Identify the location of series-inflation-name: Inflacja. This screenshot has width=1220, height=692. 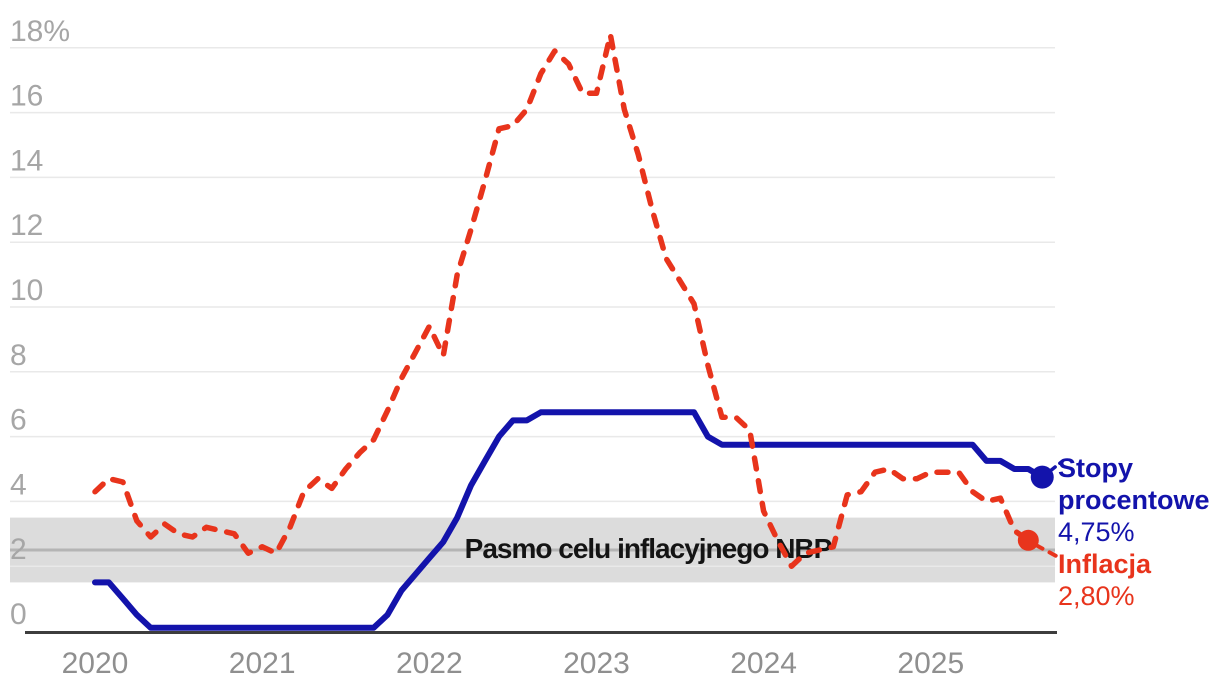
(1105, 564).